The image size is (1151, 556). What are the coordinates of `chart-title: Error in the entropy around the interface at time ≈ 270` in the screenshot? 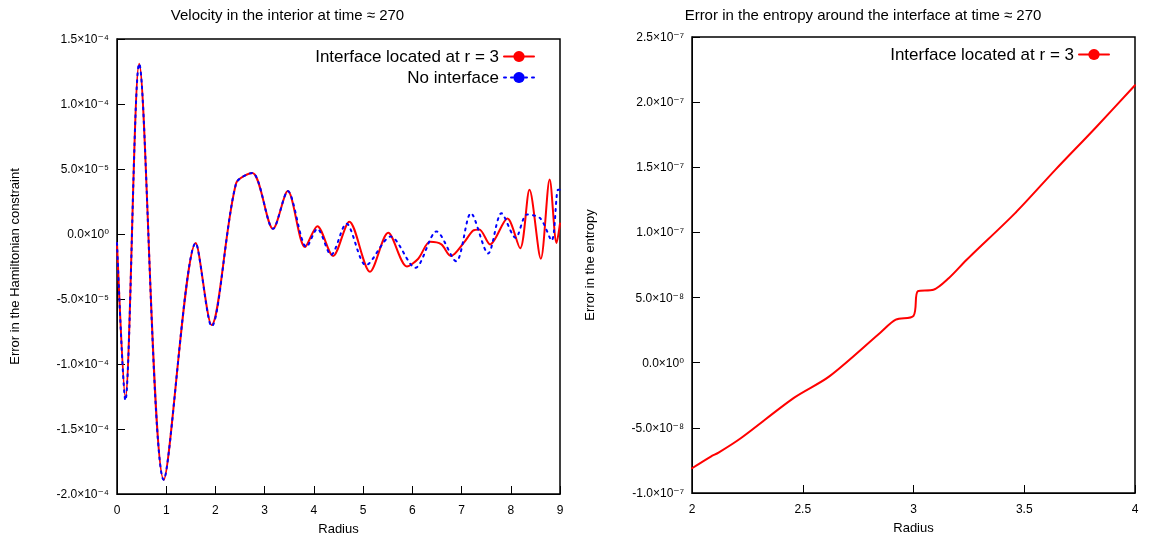 It's located at (863, 14).